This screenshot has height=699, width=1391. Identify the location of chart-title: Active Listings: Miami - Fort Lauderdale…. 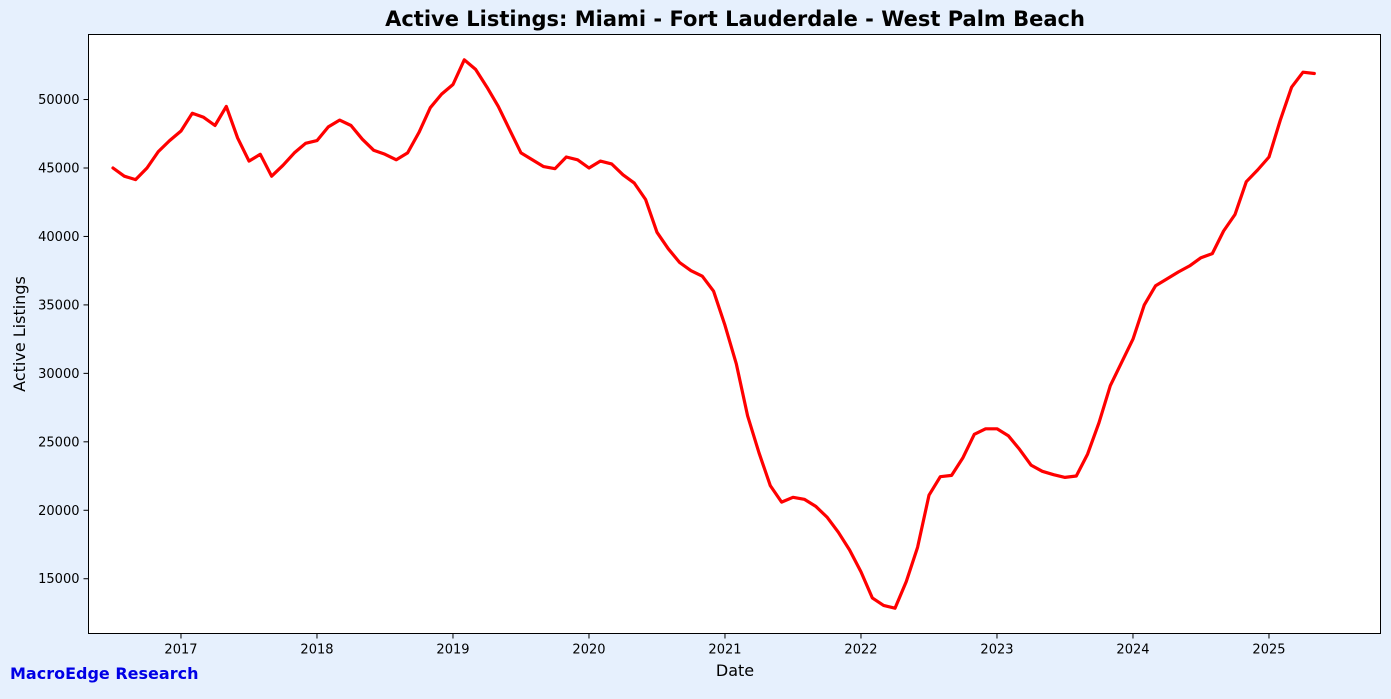
(735, 19).